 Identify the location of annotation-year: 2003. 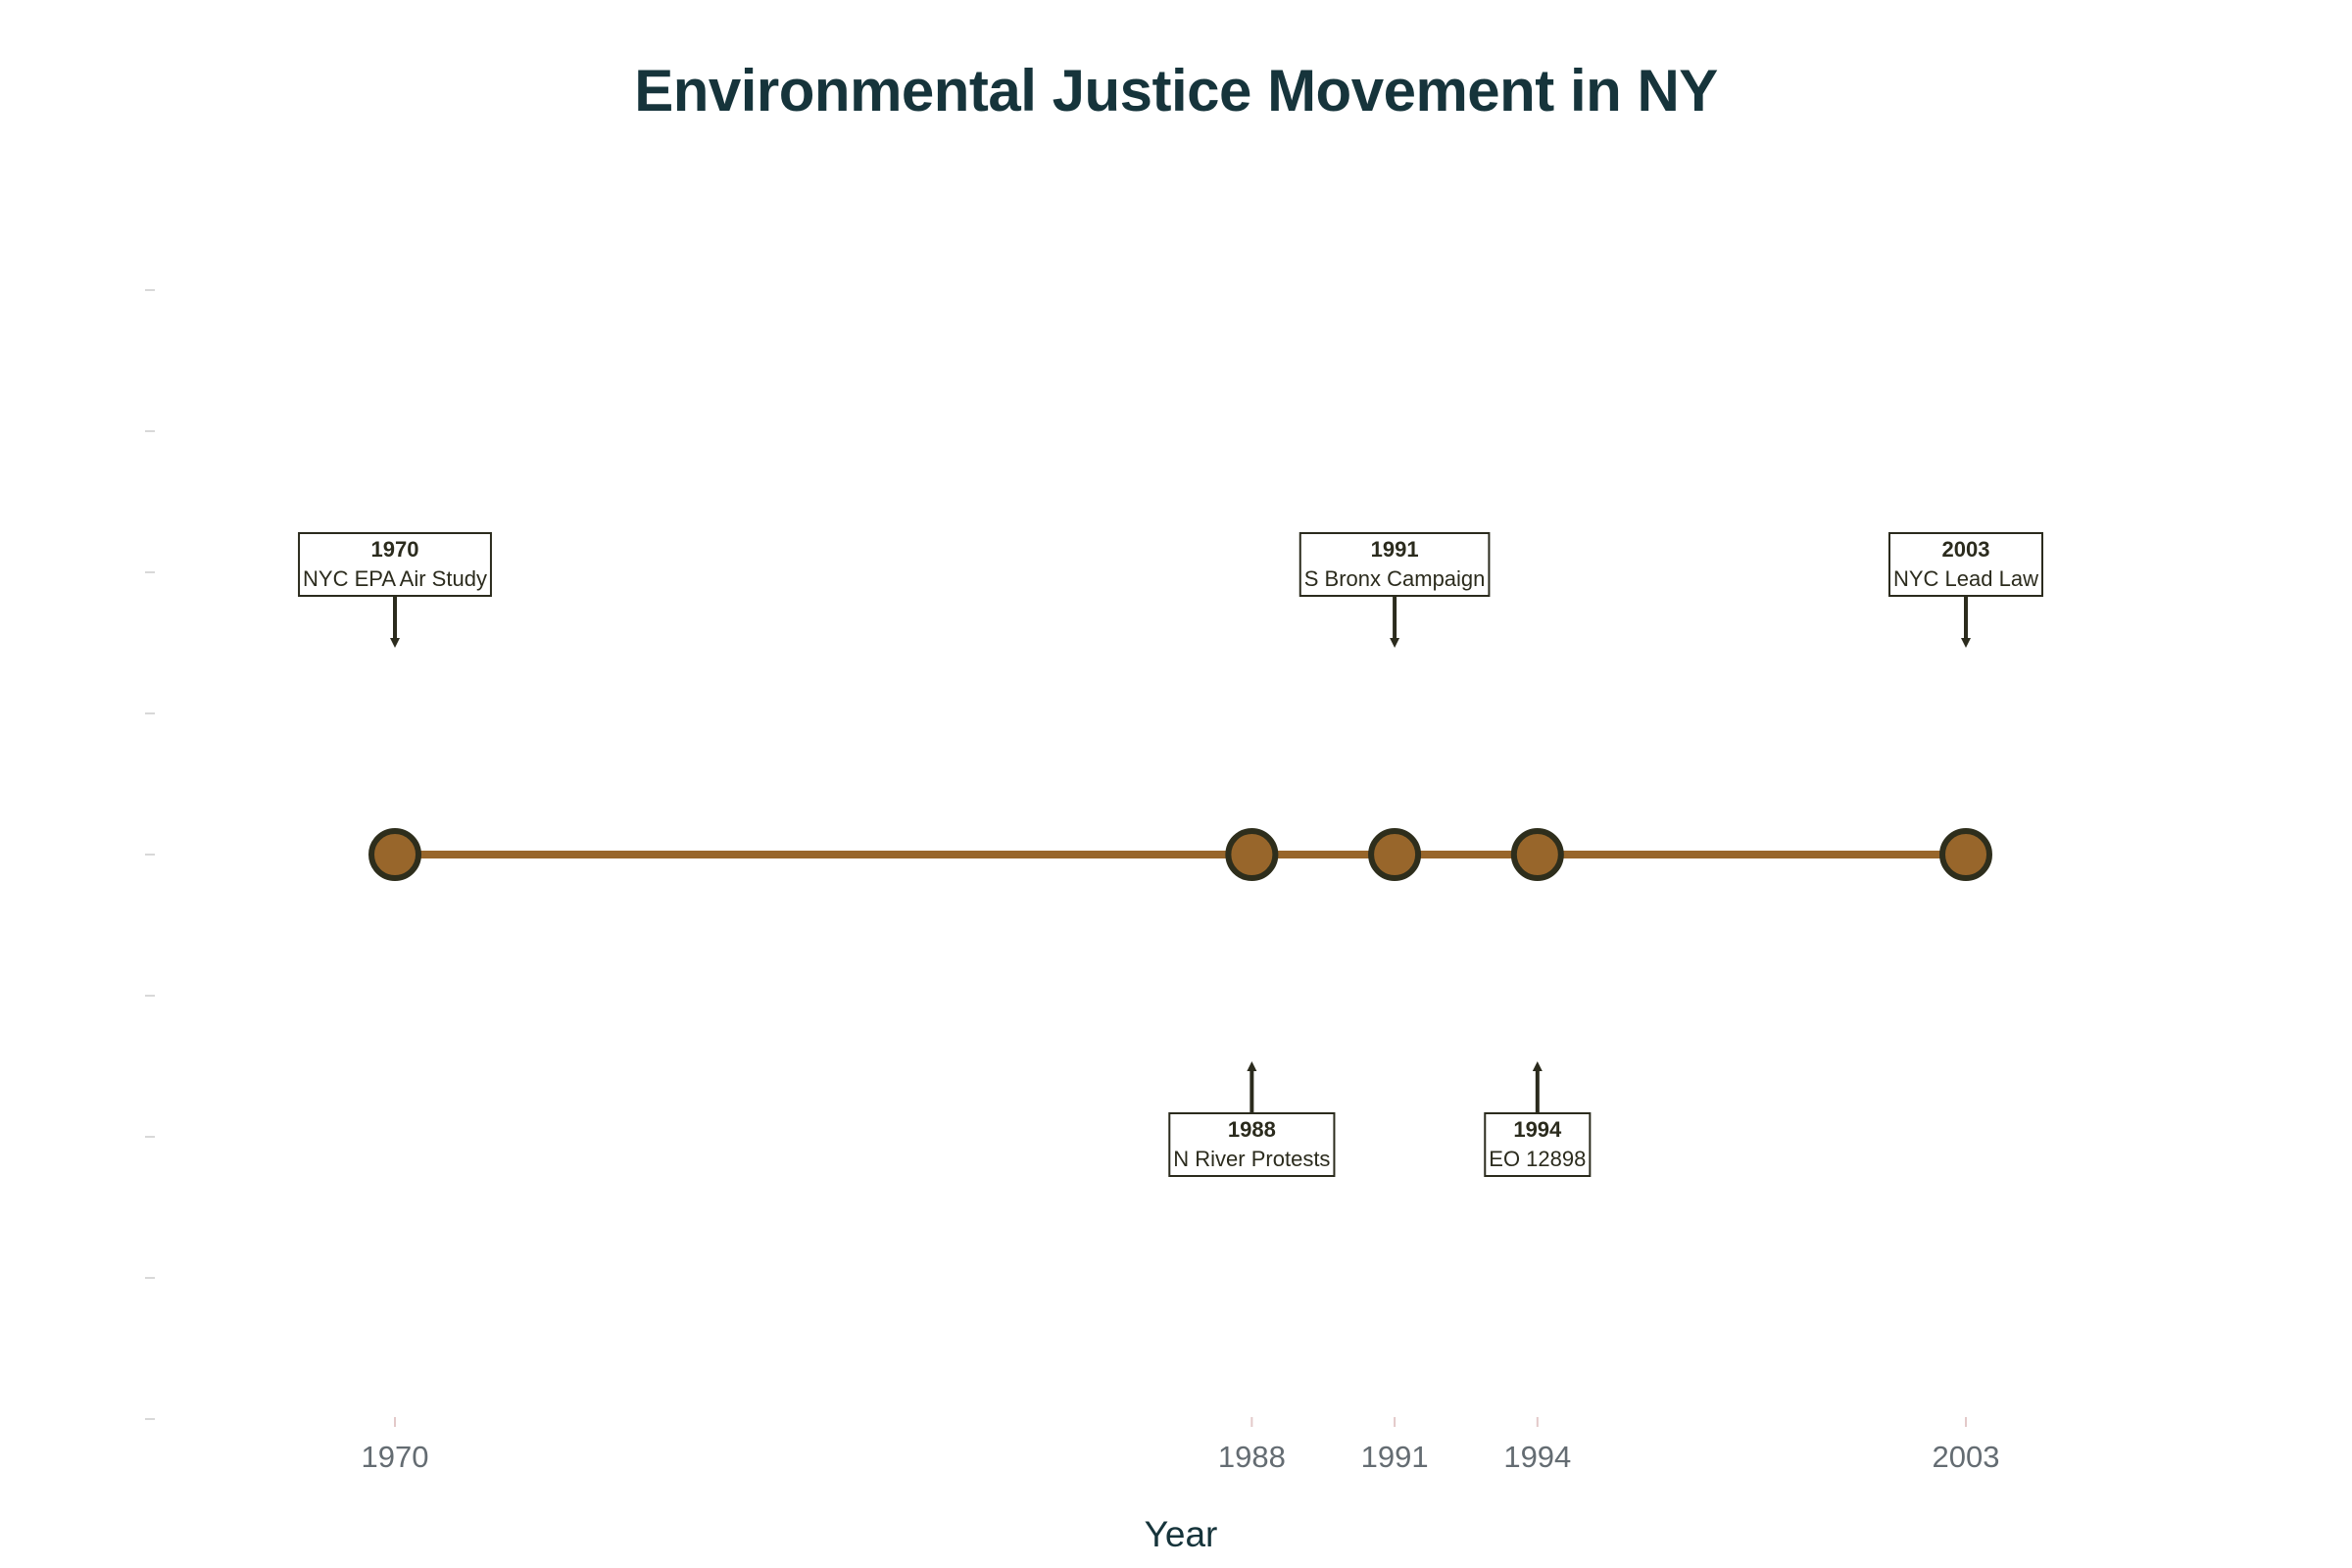
(1966, 549).